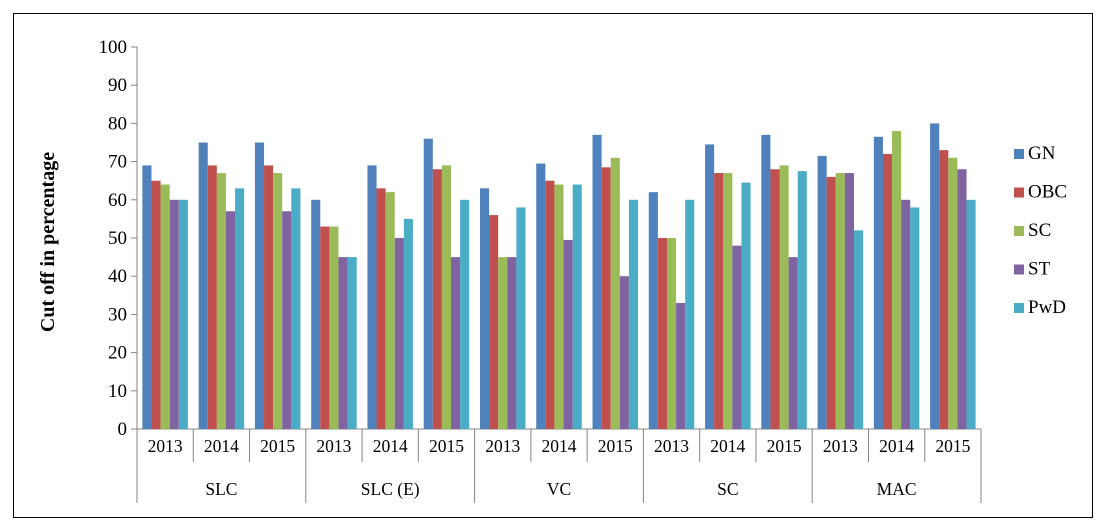 The height and width of the screenshot is (531, 1106). What do you see at coordinates (117, 162) in the screenshot?
I see `y-tick-label: 70` at bounding box center [117, 162].